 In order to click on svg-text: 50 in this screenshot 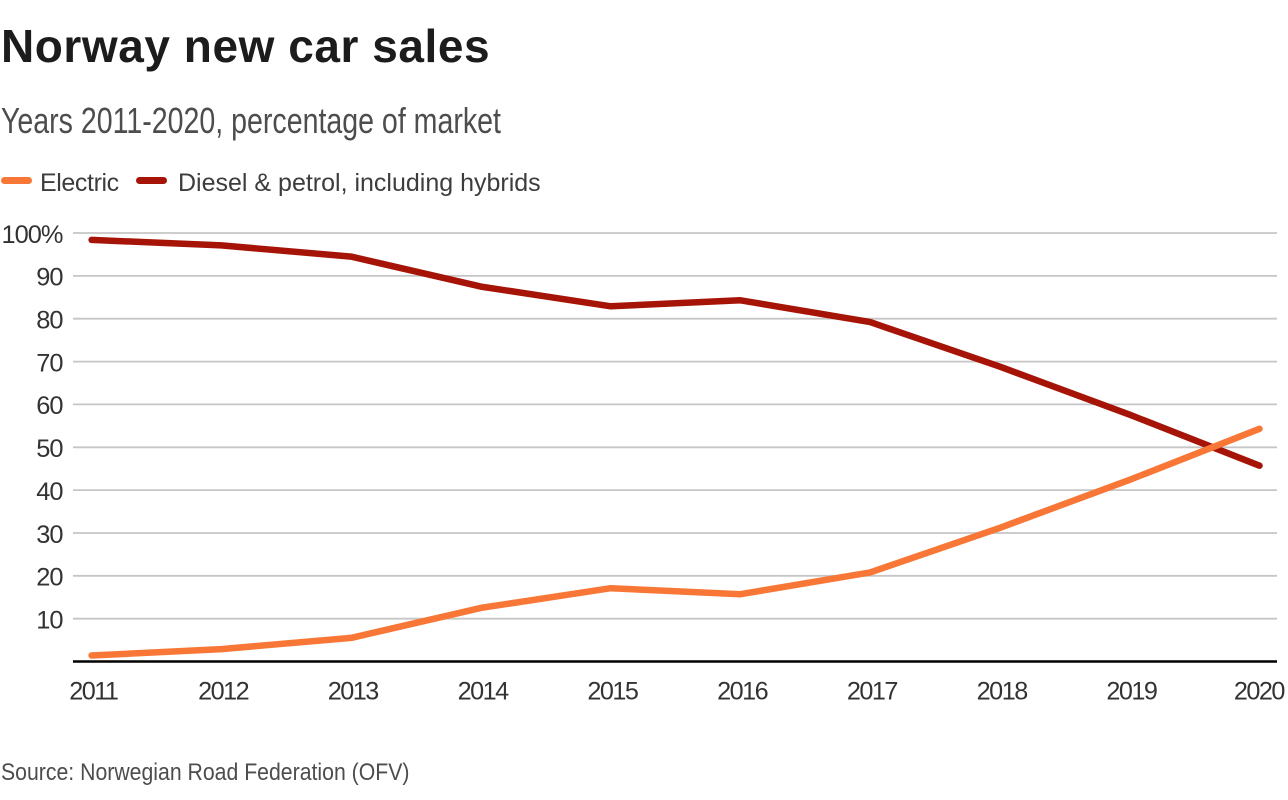, I will do `click(49, 449)`.